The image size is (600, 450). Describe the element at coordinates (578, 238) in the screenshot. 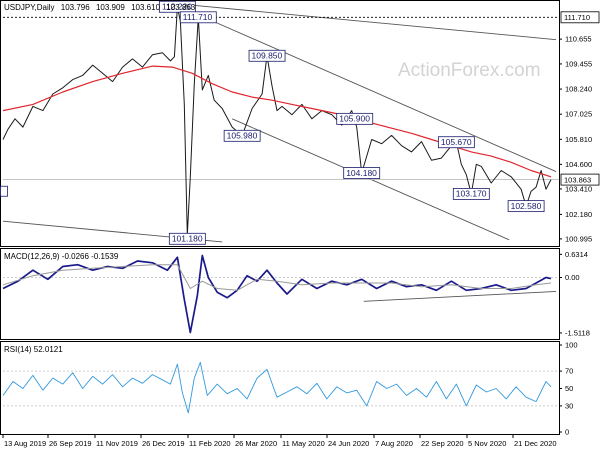

I see `price-y-tick-label: 100.995` at that location.